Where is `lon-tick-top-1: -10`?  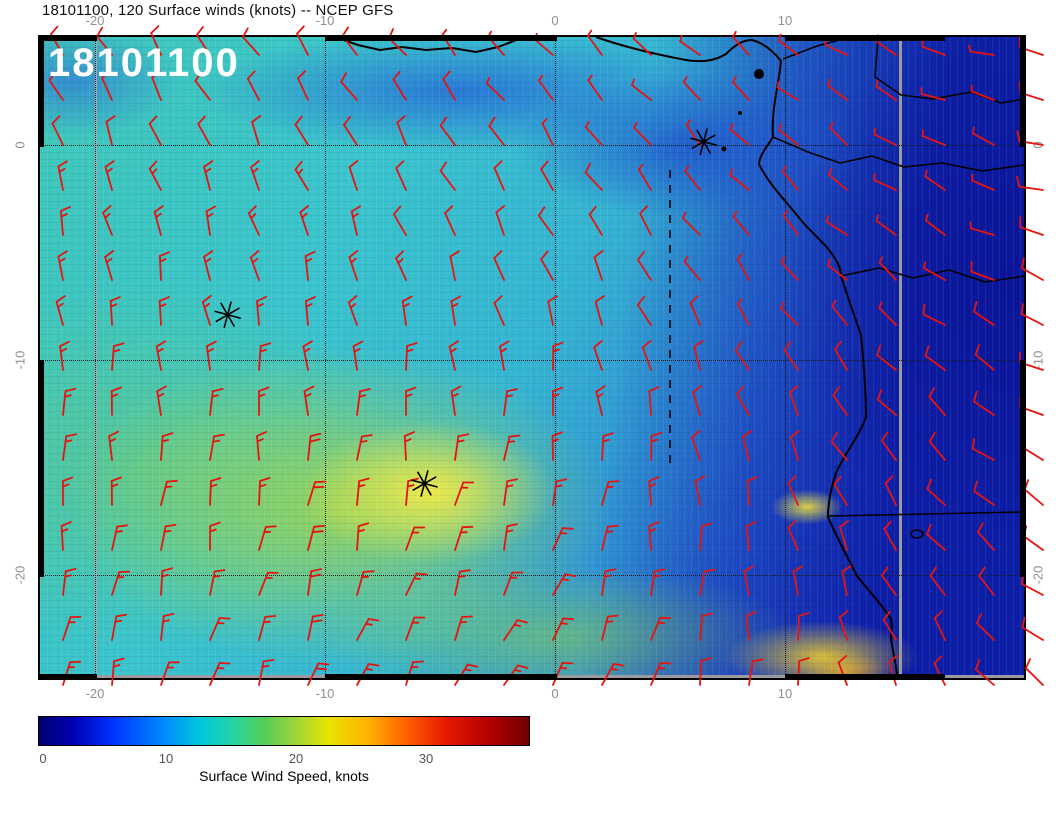 lon-tick-top-1: -10 is located at coordinates (325, 20).